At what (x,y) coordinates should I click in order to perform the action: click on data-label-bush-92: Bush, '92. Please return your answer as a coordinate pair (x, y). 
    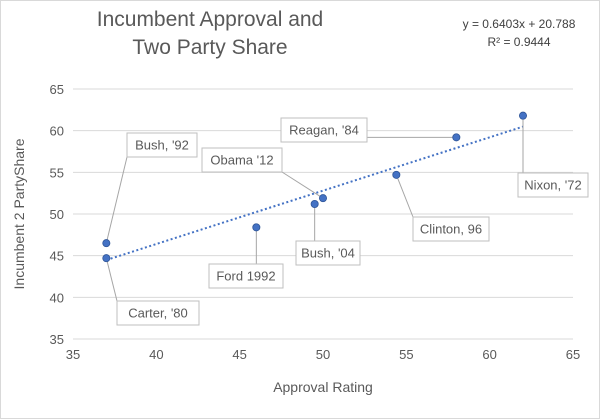
    Looking at the image, I should click on (162, 145).